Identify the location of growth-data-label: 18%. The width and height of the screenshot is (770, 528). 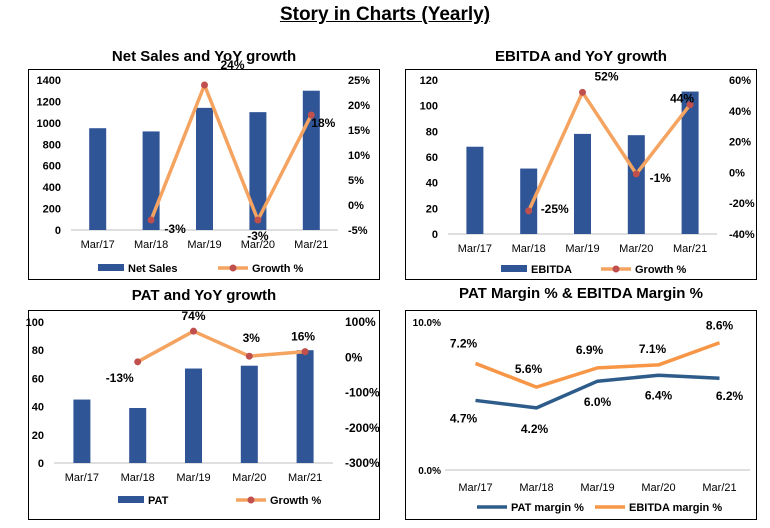
(323, 123).